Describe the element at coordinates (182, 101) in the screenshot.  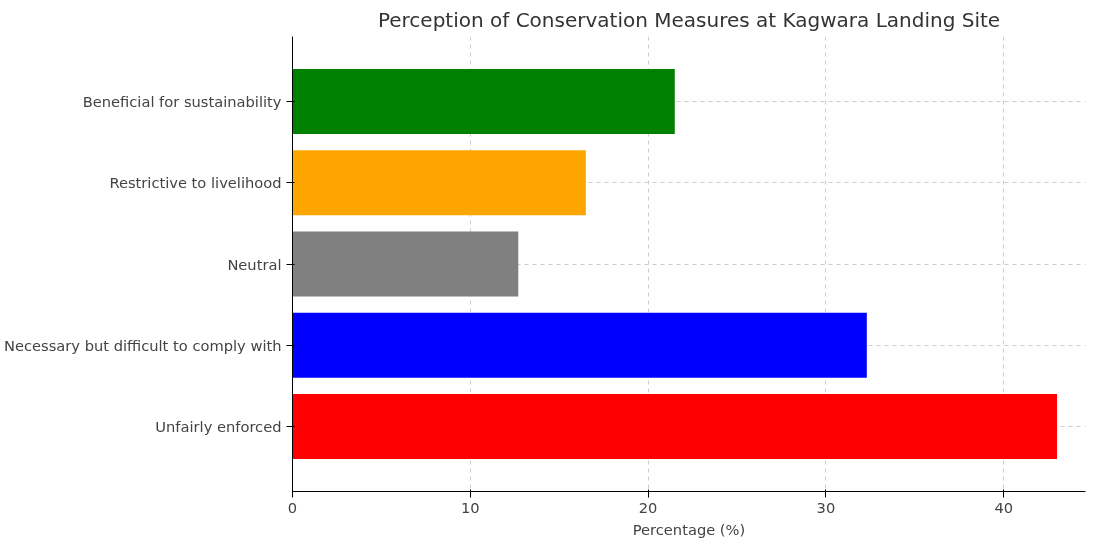
I see `y-tick-label: Beneficial for sustainability` at that location.